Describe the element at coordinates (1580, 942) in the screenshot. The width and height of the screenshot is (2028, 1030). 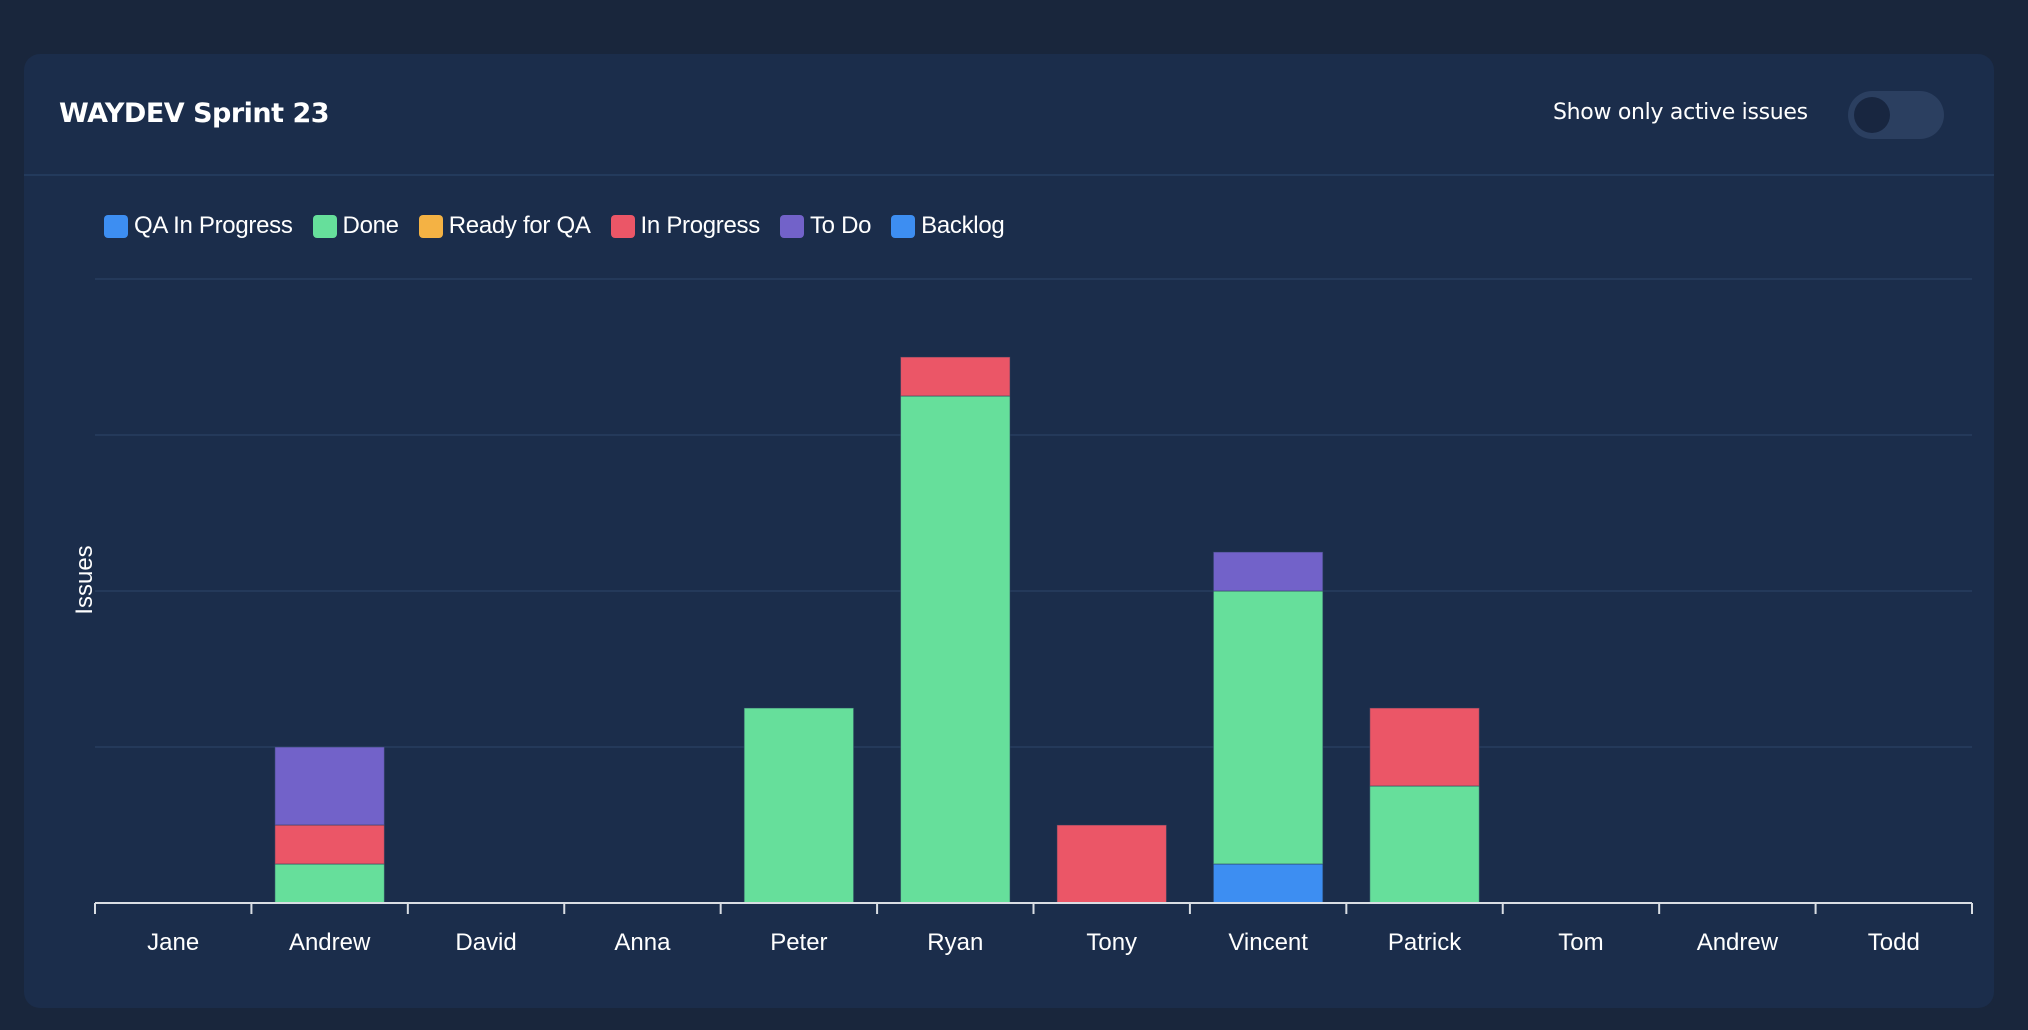
I see `x-tick-label: Tom` at that location.